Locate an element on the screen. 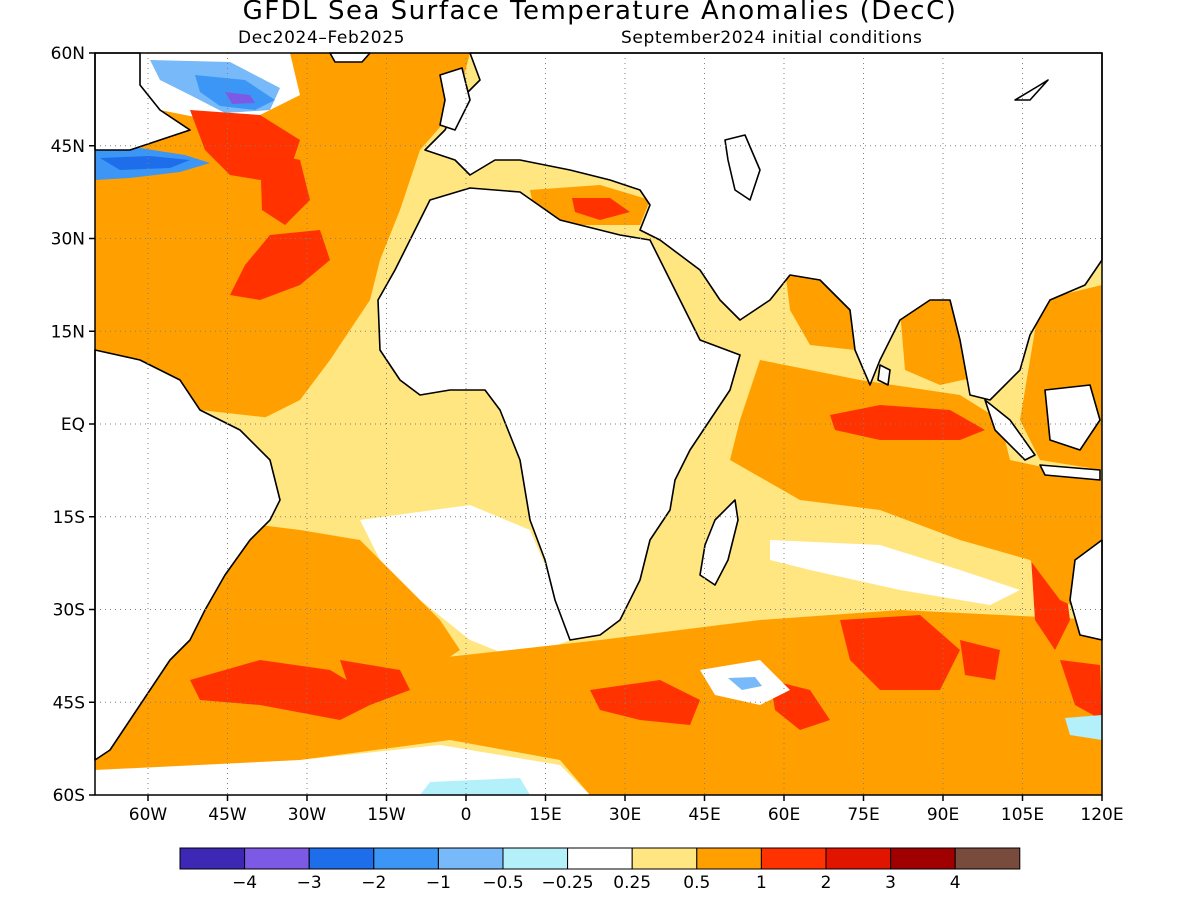 The height and width of the screenshot is (900, 1200). lon-tick-label: 120E is located at coordinates (1101, 815).